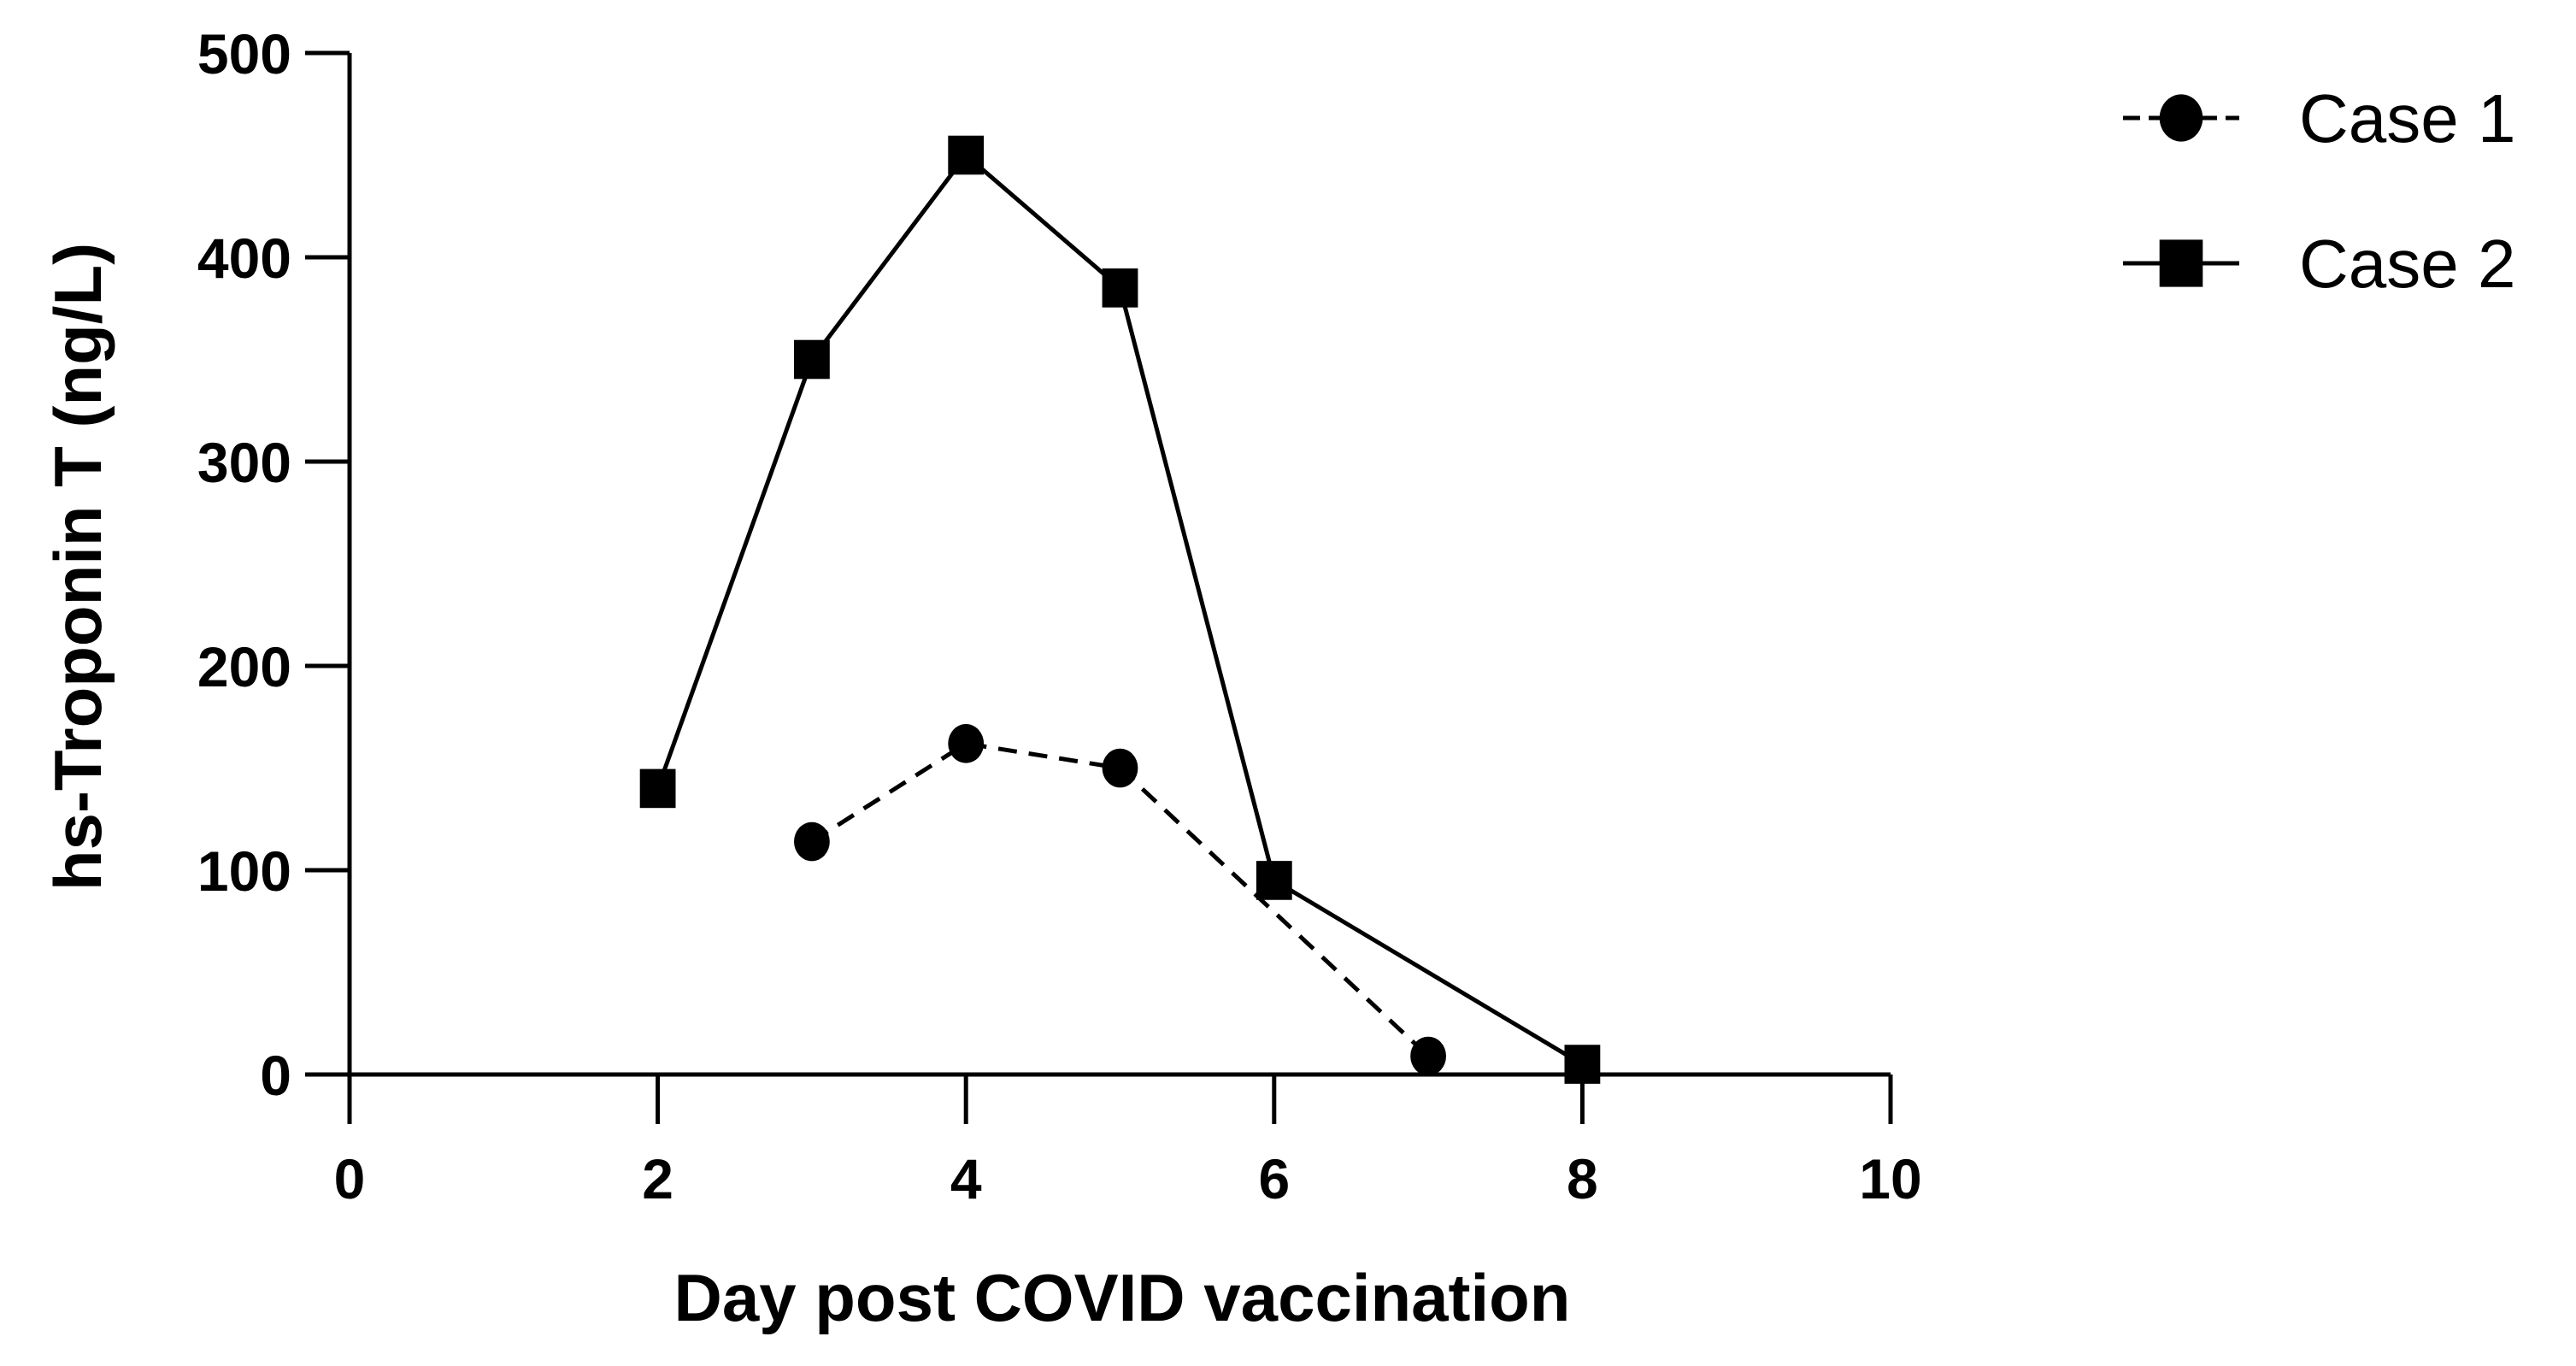 This screenshot has width=2576, height=1366. I want to click on circle-icon, so click(2181, 118).